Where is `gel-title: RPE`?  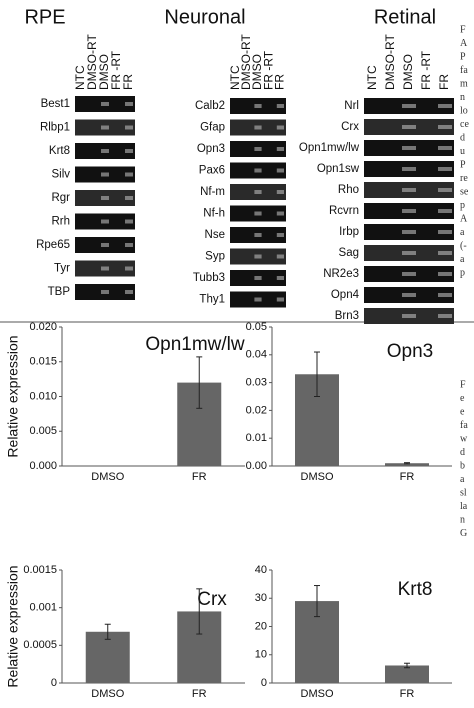
gel-title: RPE is located at coordinates (44, 17).